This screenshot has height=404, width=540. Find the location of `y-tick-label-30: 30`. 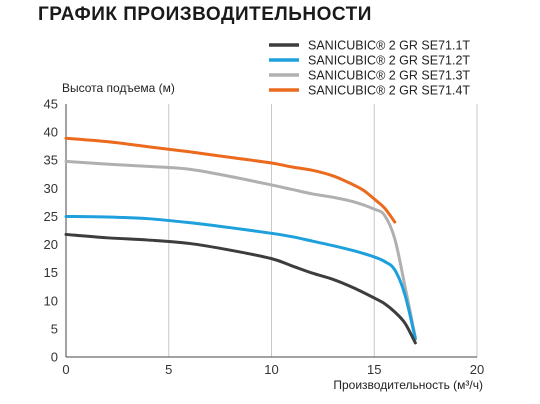

y-tick-label-30: 30 is located at coordinates (51, 188).